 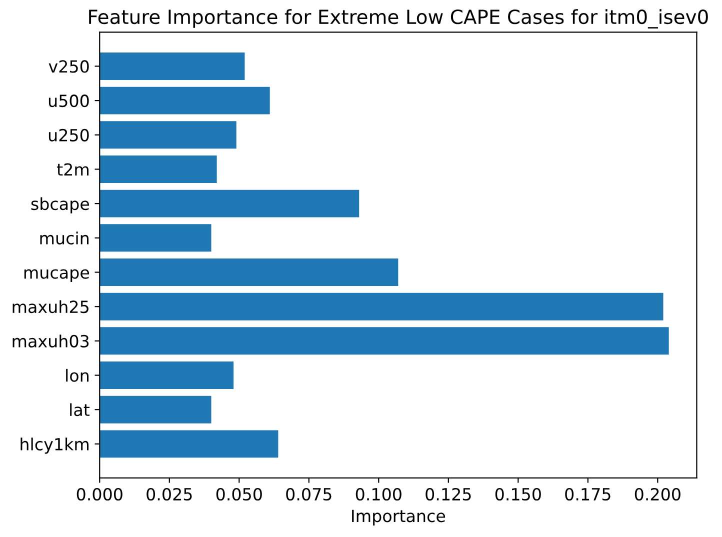 I want to click on y-tick-label: t2m, so click(x=72, y=169).